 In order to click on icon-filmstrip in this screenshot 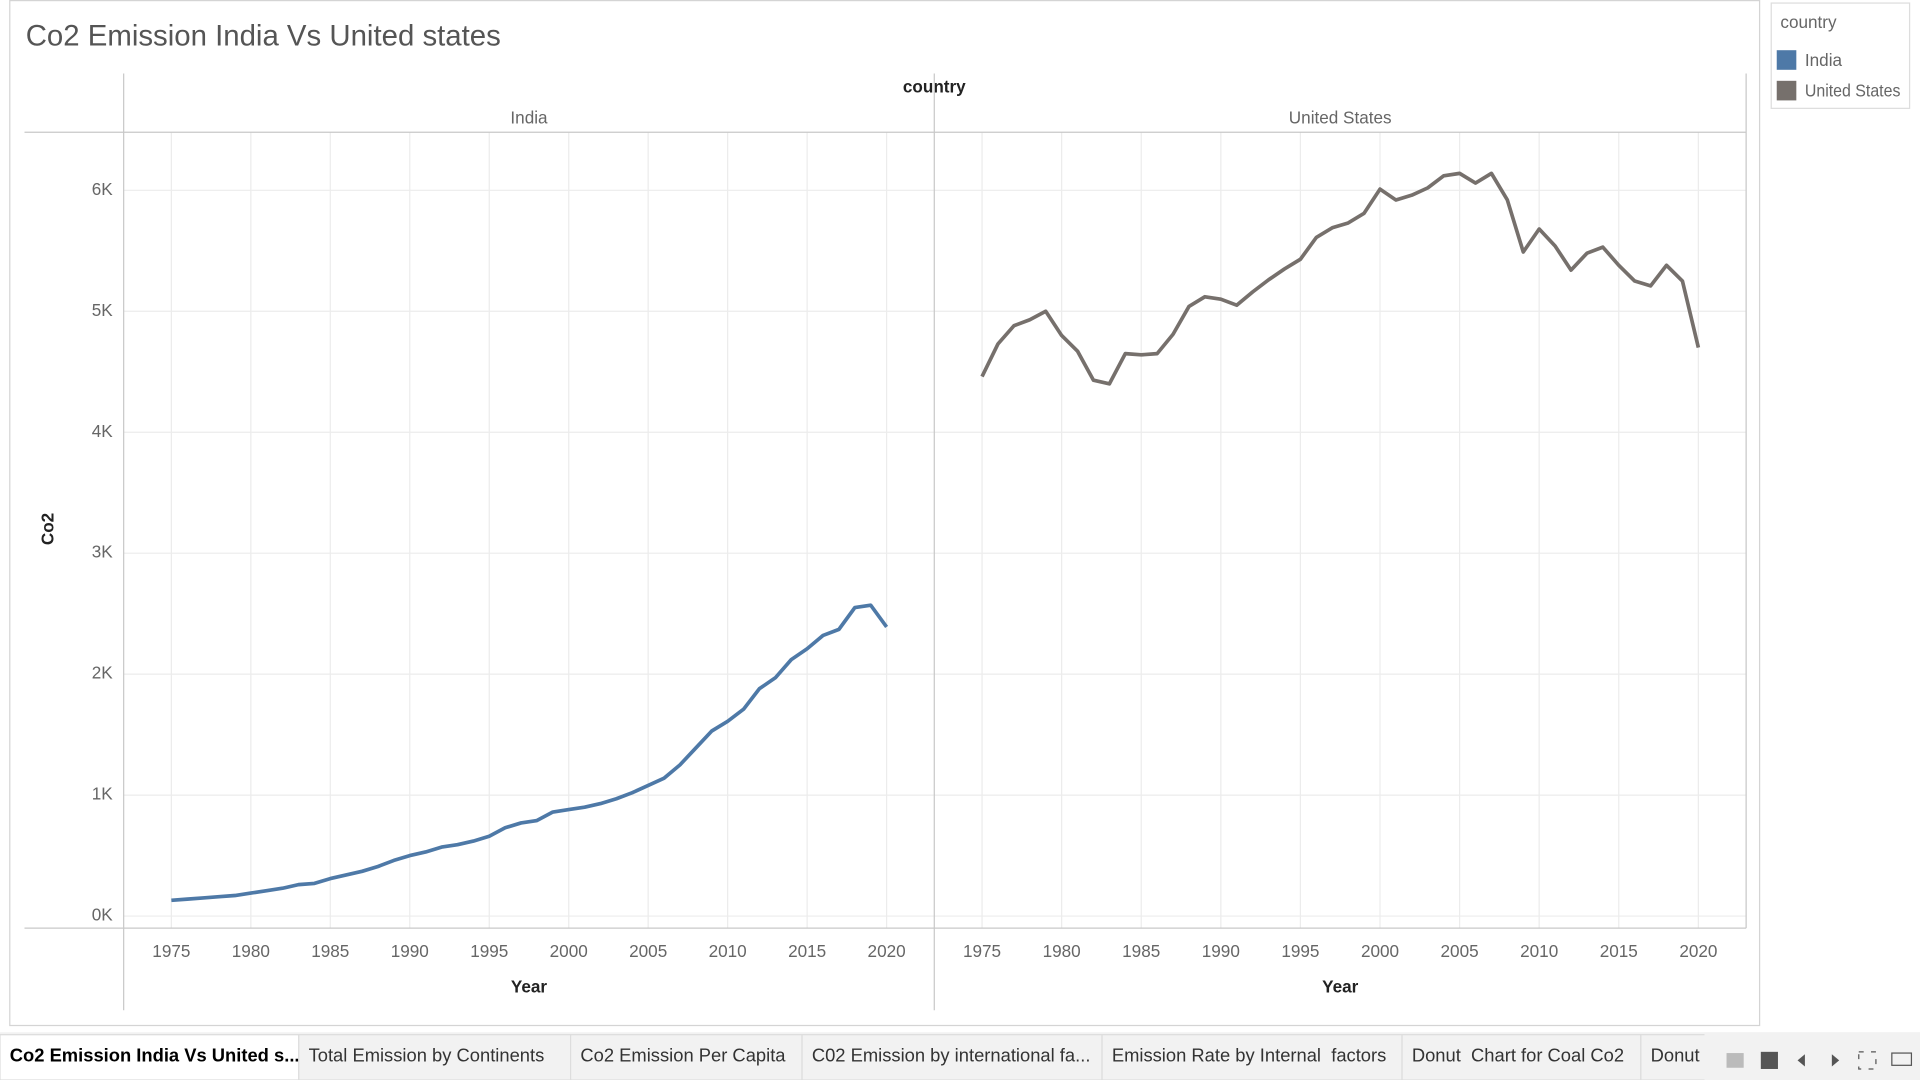, I will do `click(1735, 1060)`.